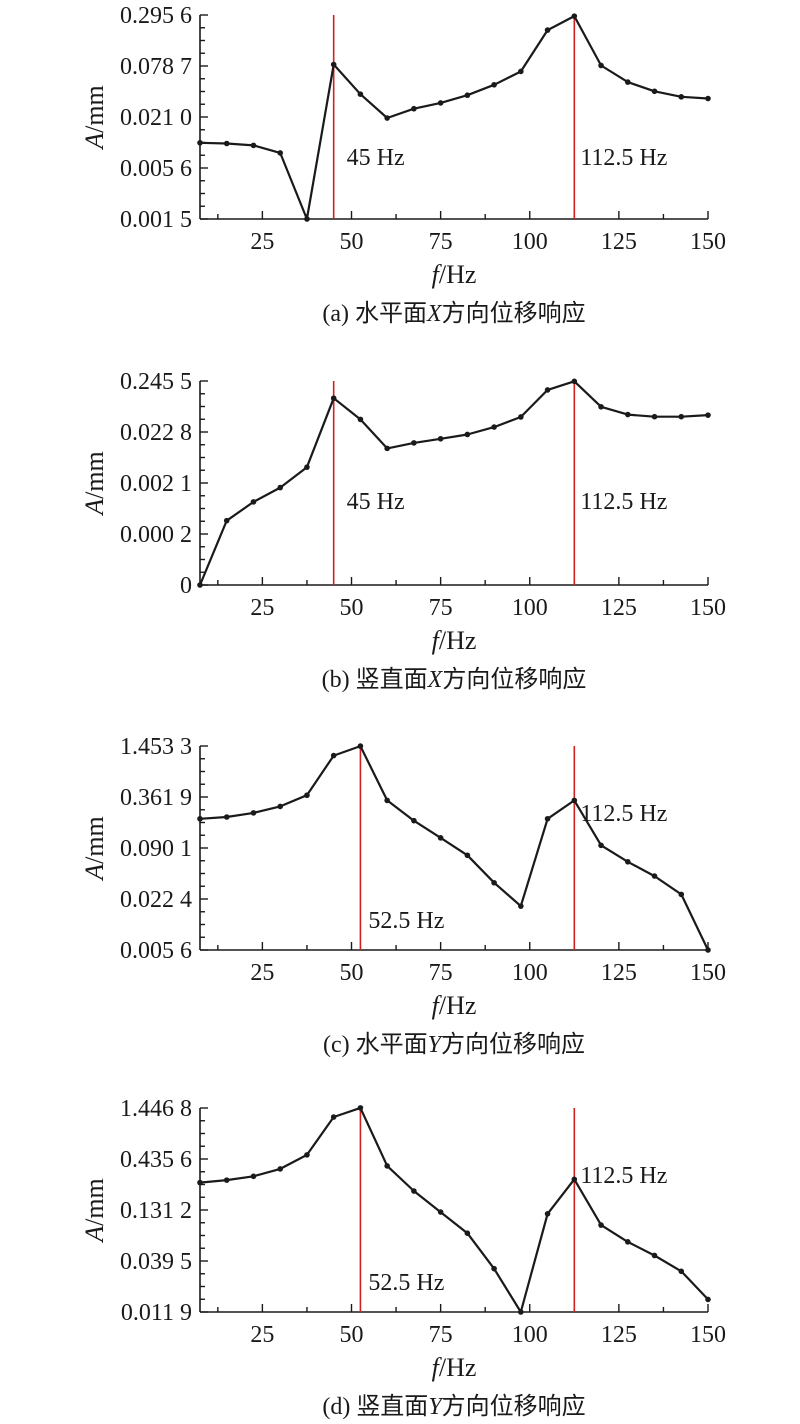 This screenshot has height=1424, width=800. I want to click on panel-caption: (c) 水平面Y方向位移响应, so click(454, 1044).